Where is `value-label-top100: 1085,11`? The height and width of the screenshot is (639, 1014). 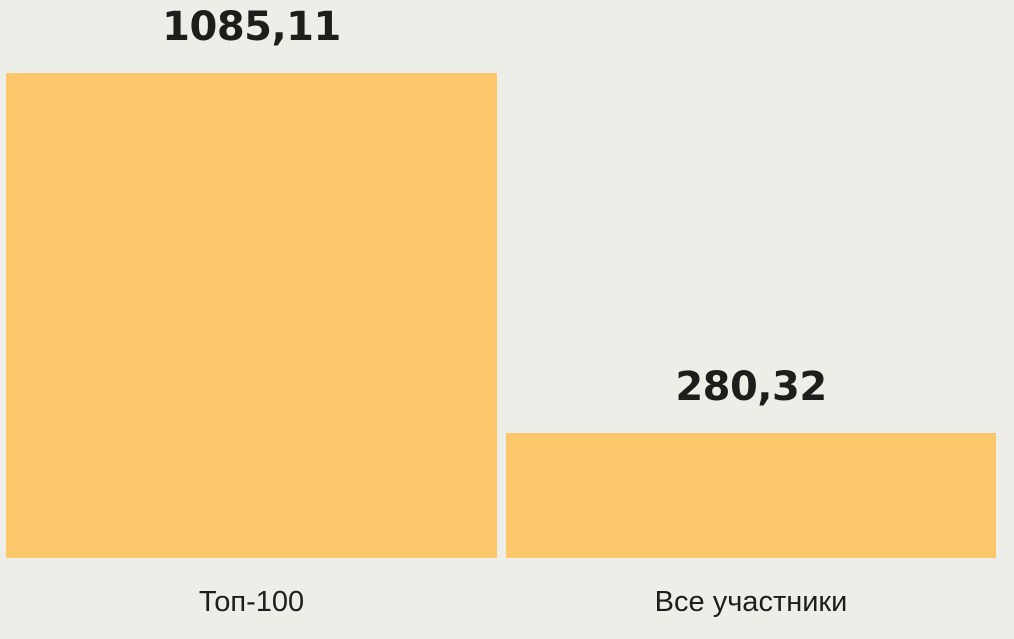
value-label-top100: 1085,11 is located at coordinates (251, 27).